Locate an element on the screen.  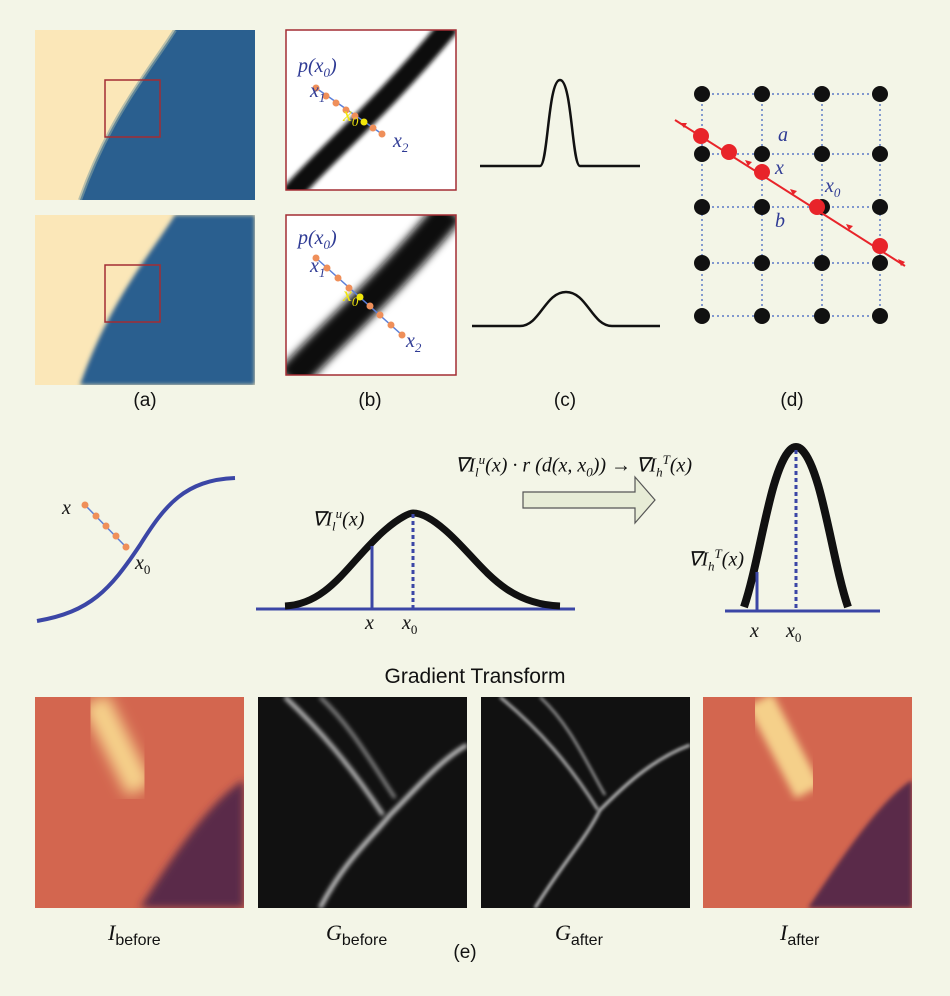
grad-low-label: ∇Ilu(x) is located at coordinates (338, 520).